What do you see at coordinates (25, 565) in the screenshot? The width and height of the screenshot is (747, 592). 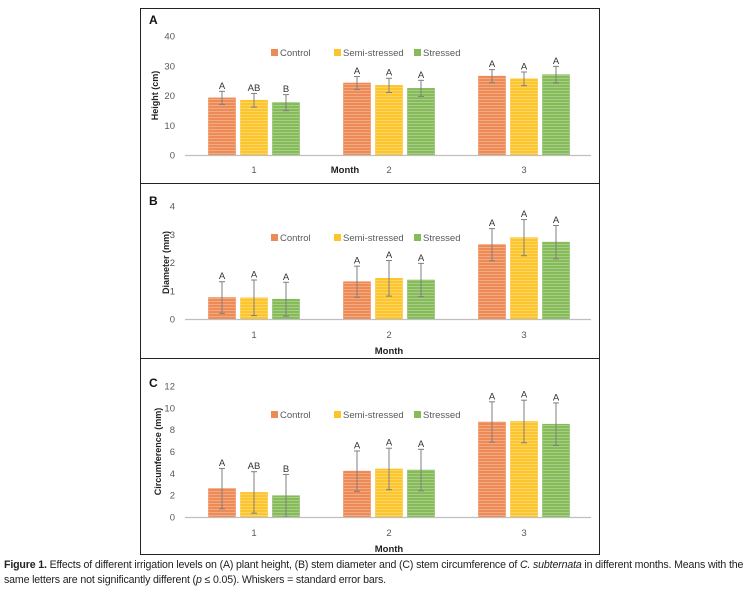 I see `caption-label: Figure 1.` at bounding box center [25, 565].